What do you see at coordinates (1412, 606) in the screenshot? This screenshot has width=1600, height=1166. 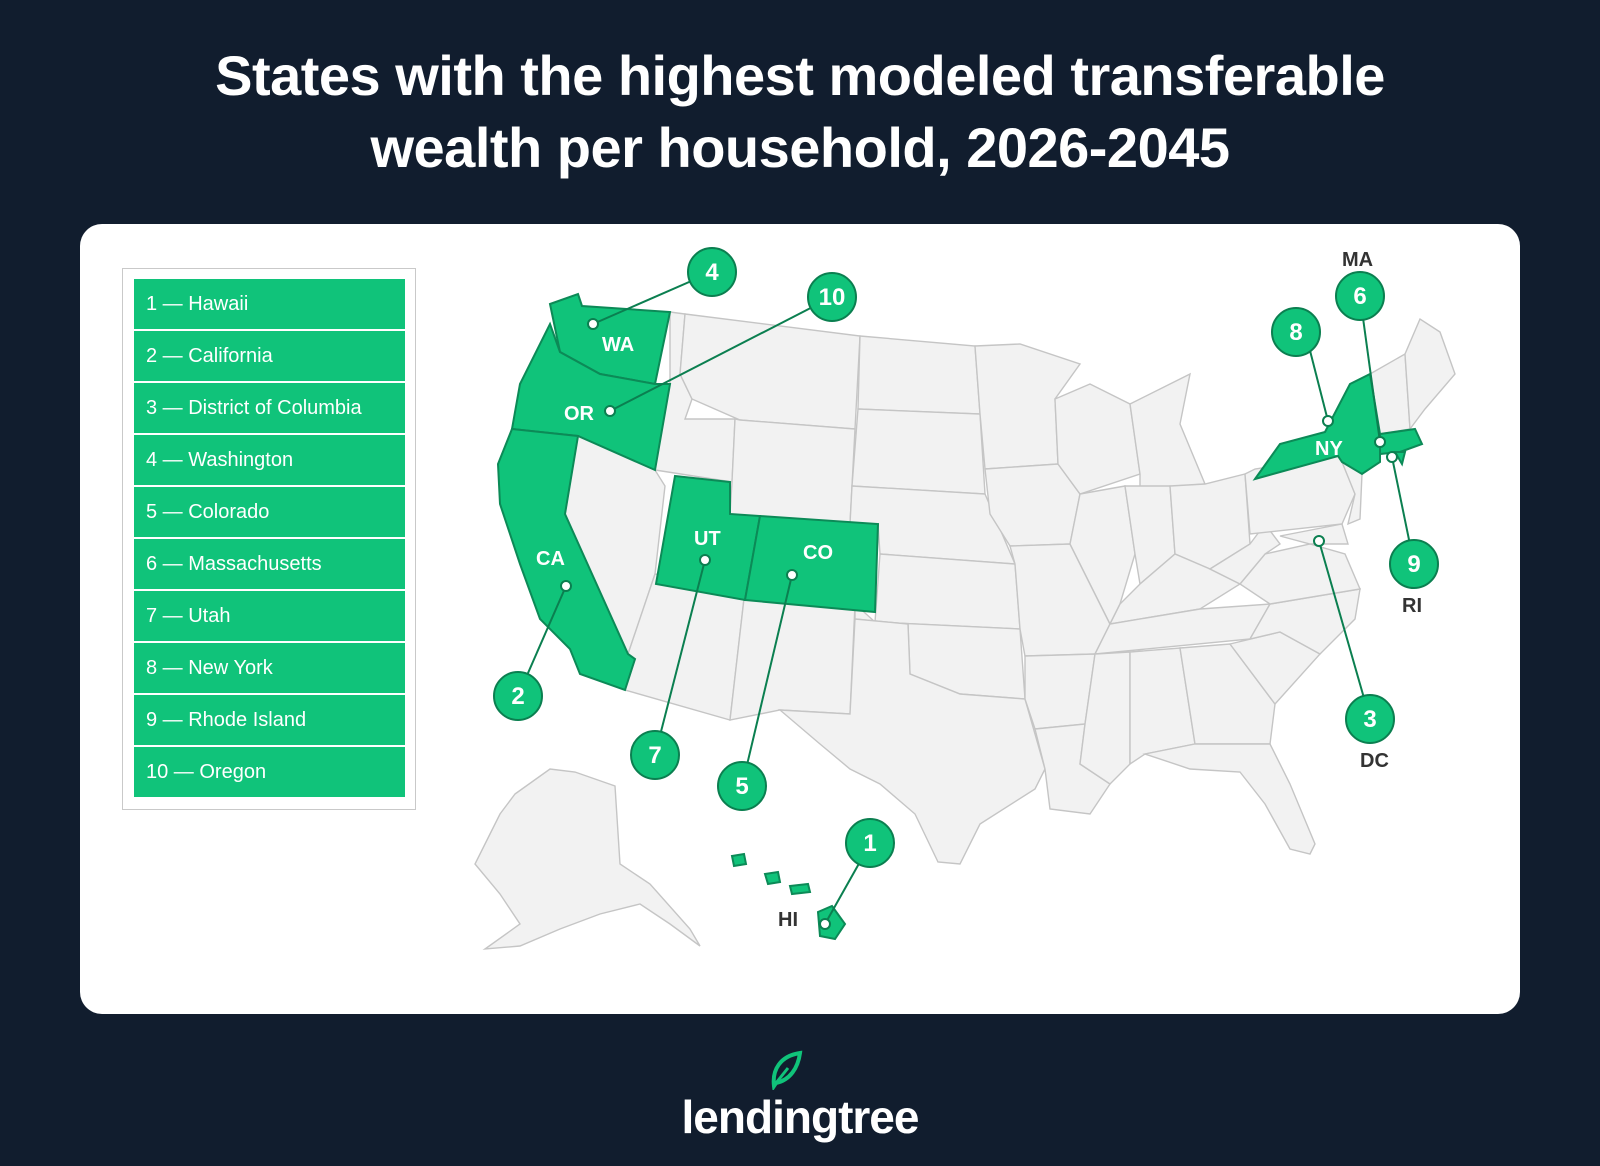 I see `label-ri: RI` at bounding box center [1412, 606].